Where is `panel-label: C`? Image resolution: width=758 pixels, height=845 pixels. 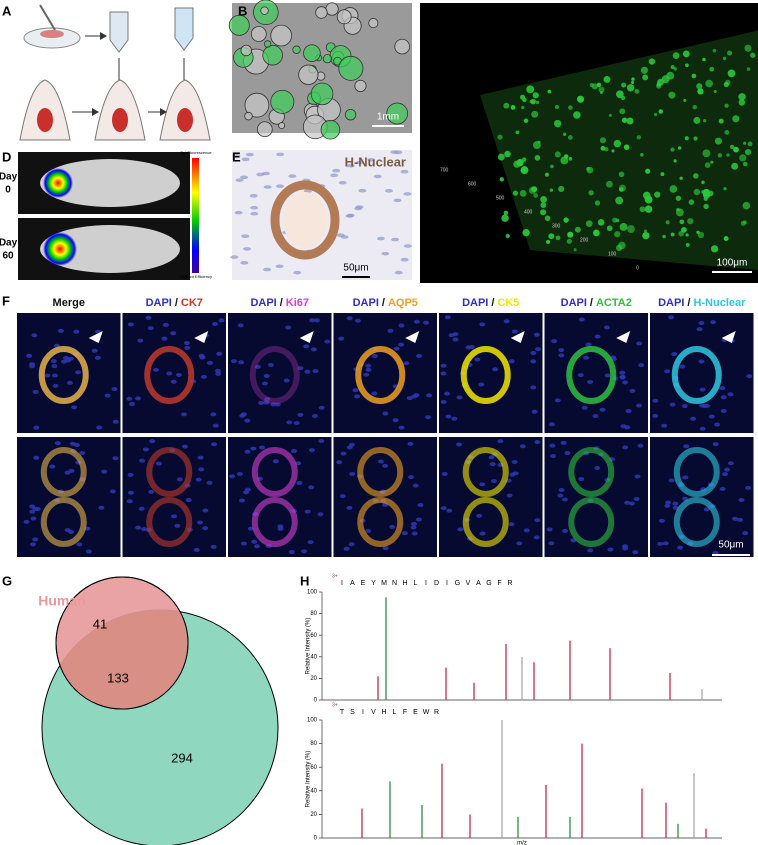 panel-label: C is located at coordinates (431, 10).